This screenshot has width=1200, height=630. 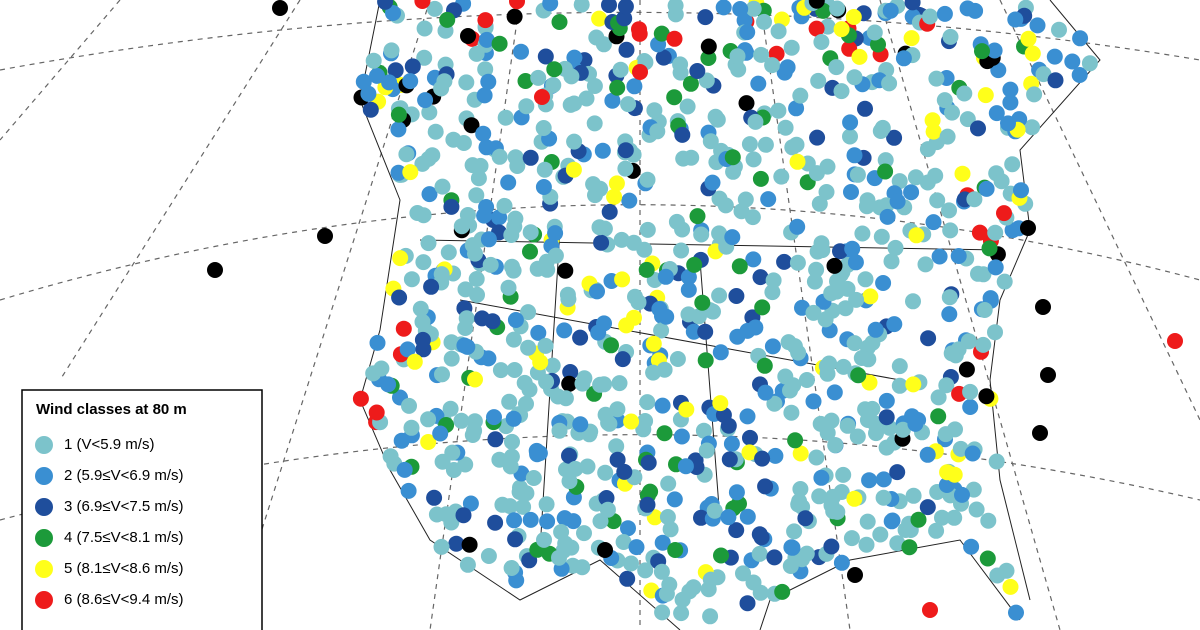 I want to click on legend-label: 3 (6.9≤V<7.5 m/s), so click(x=124, y=506).